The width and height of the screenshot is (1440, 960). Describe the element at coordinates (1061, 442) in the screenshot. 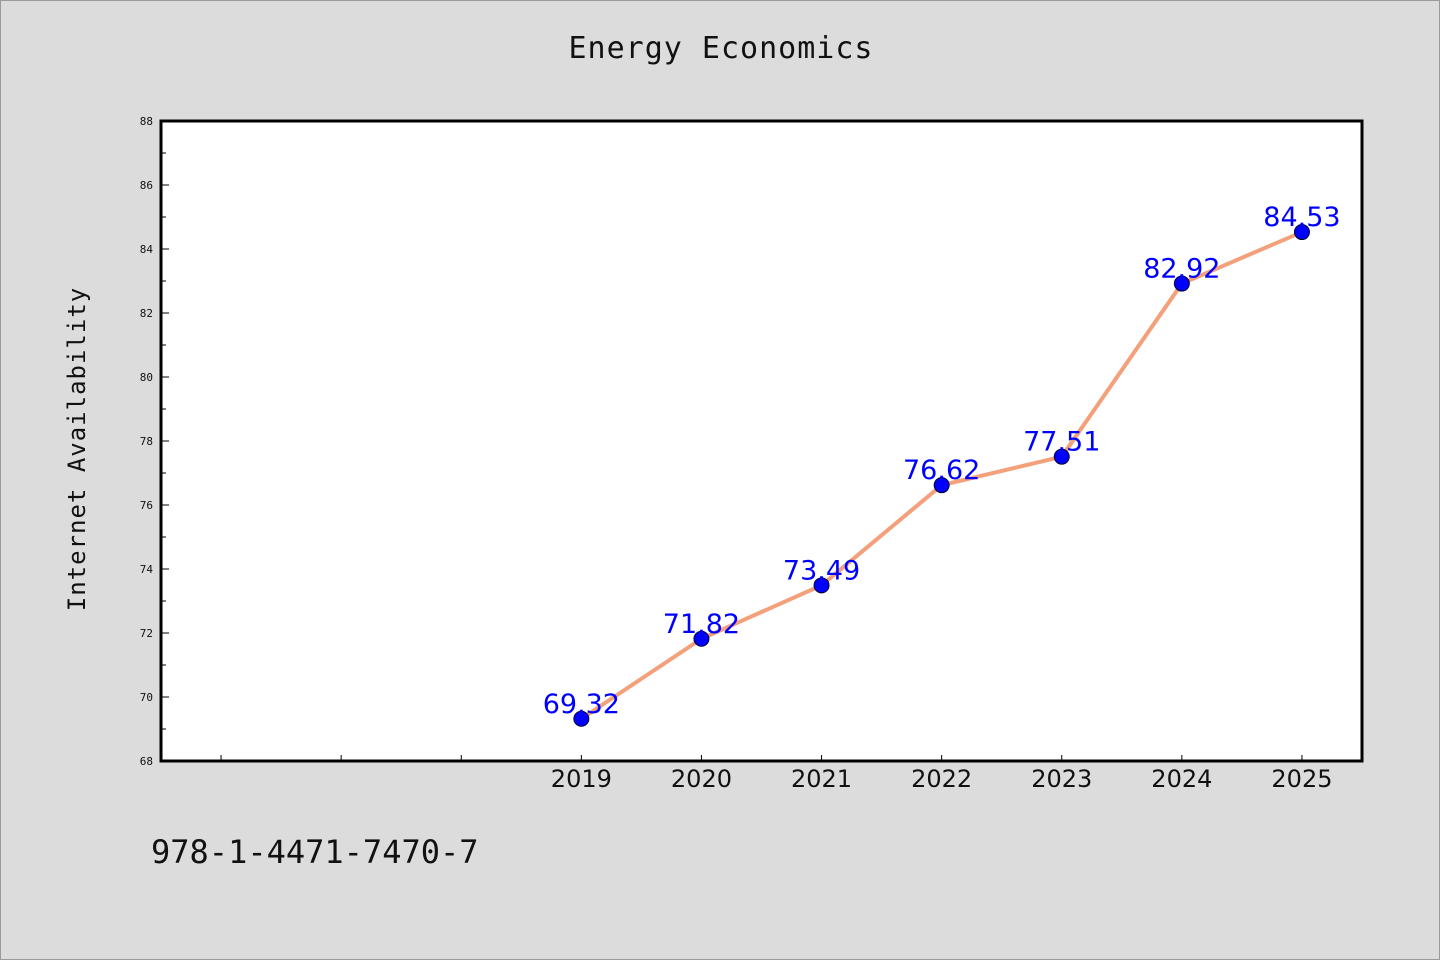

I see `data-label: 77.51` at that location.